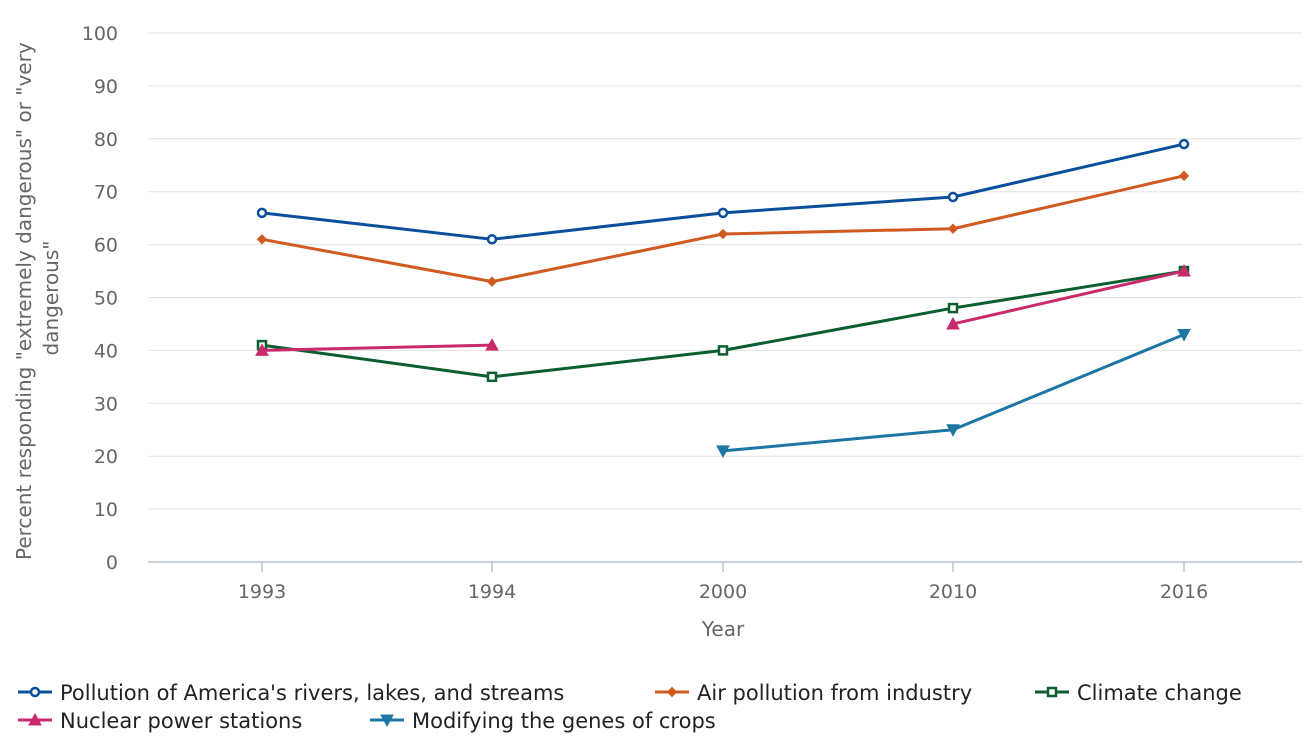 Image resolution: width=1304 pixels, height=738 pixels. I want to click on legend-item: Air pollution from industry, so click(813, 693).